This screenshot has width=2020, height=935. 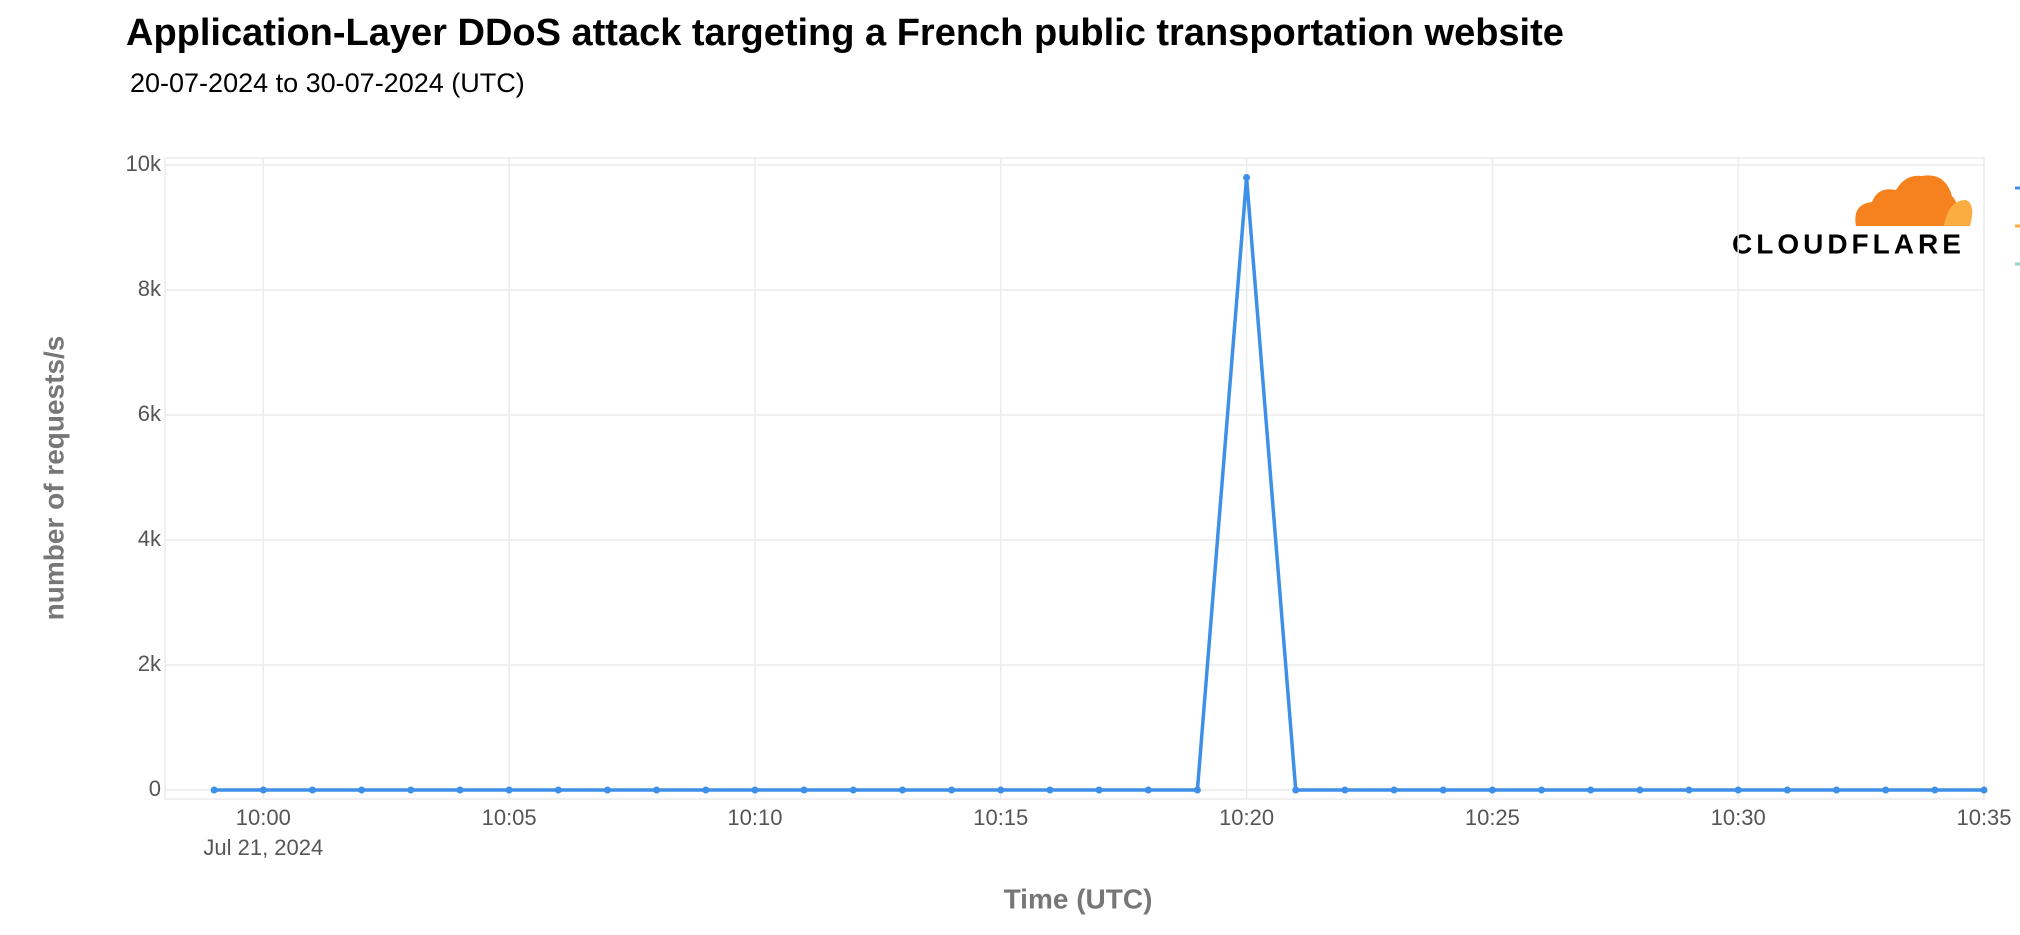 What do you see at coordinates (1246, 817) in the screenshot?
I see `x-tick-label: 10:20` at bounding box center [1246, 817].